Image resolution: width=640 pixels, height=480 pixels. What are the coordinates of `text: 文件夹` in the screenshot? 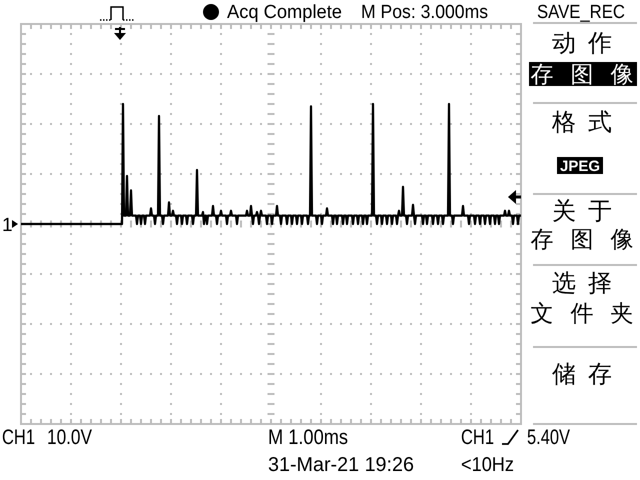 It's located at (582, 313).